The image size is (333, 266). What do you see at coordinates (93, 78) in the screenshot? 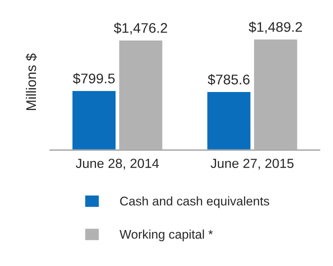
I see `data-label: $799.5` at bounding box center [93, 78].